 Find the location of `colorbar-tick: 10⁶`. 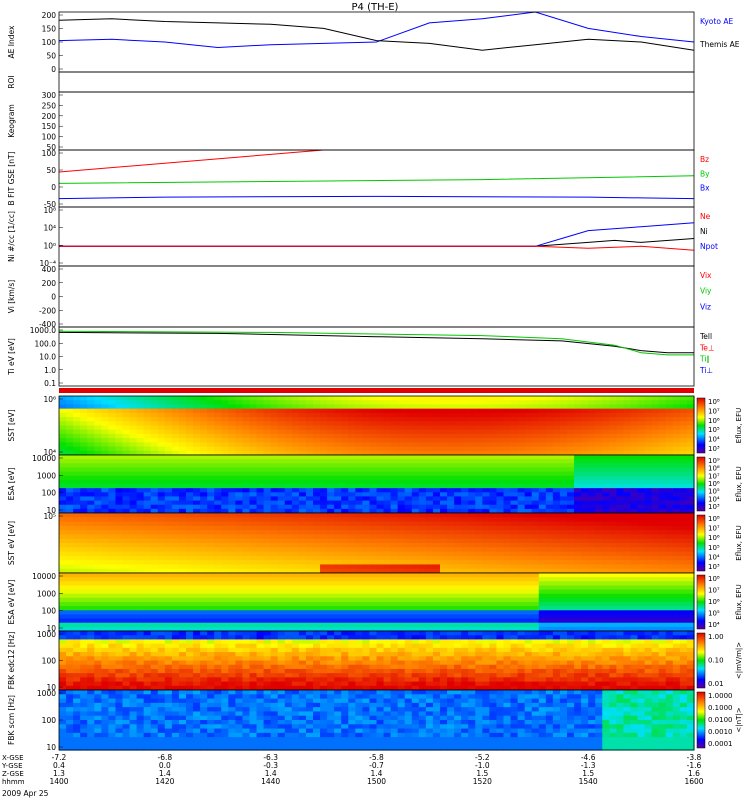

colorbar-tick: 10⁶ is located at coordinates (714, 538).